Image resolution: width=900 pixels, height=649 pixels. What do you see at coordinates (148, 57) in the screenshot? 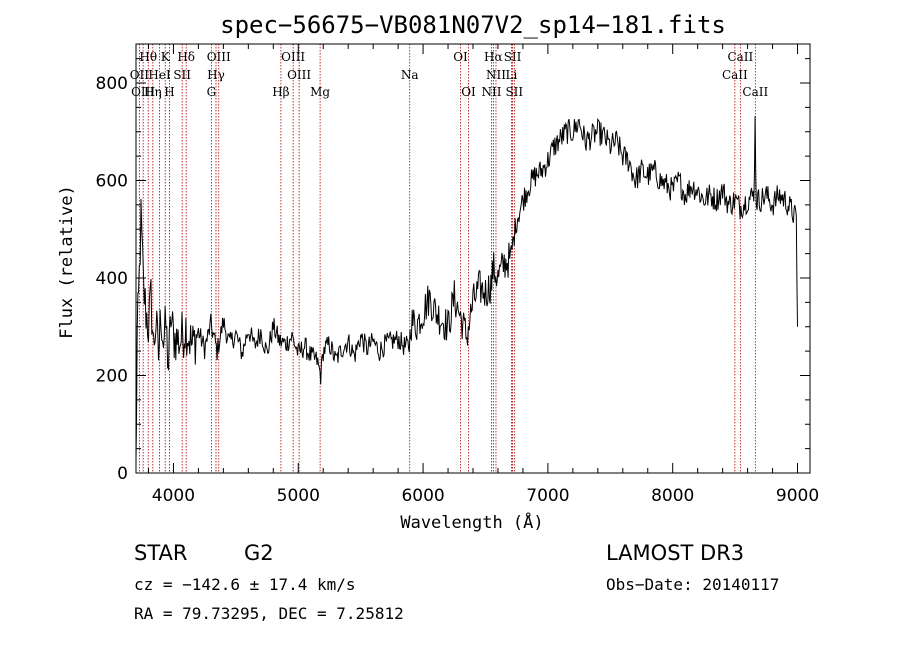
I see `spectral-line-label: Hθ` at bounding box center [148, 57].